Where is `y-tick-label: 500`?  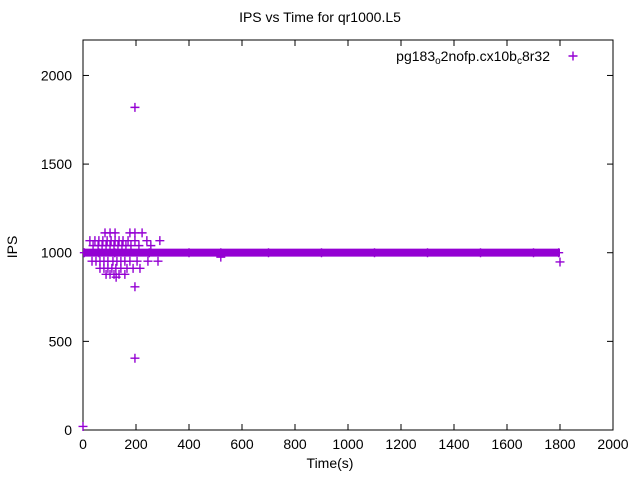
y-tick-label: 500 is located at coordinates (61, 341).